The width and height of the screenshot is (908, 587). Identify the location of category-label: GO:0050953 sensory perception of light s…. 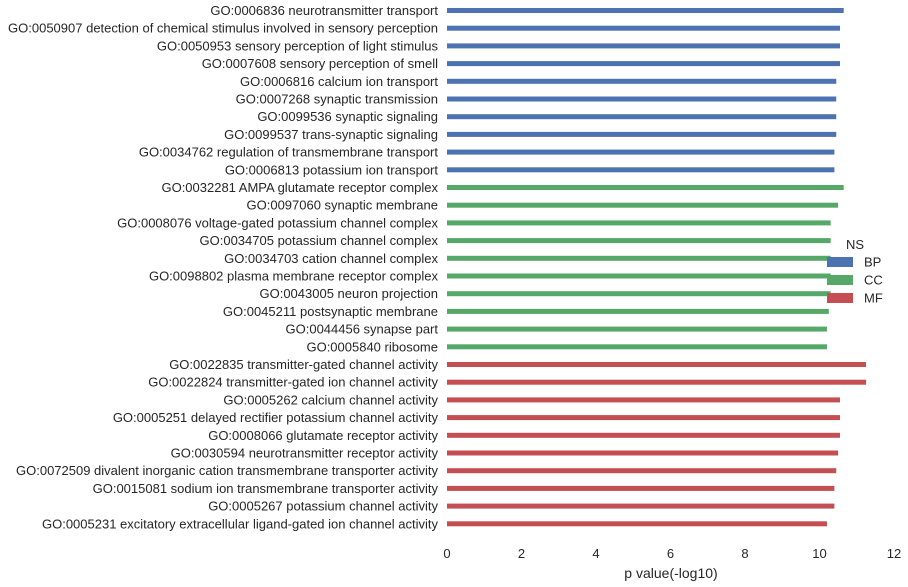
(298, 45).